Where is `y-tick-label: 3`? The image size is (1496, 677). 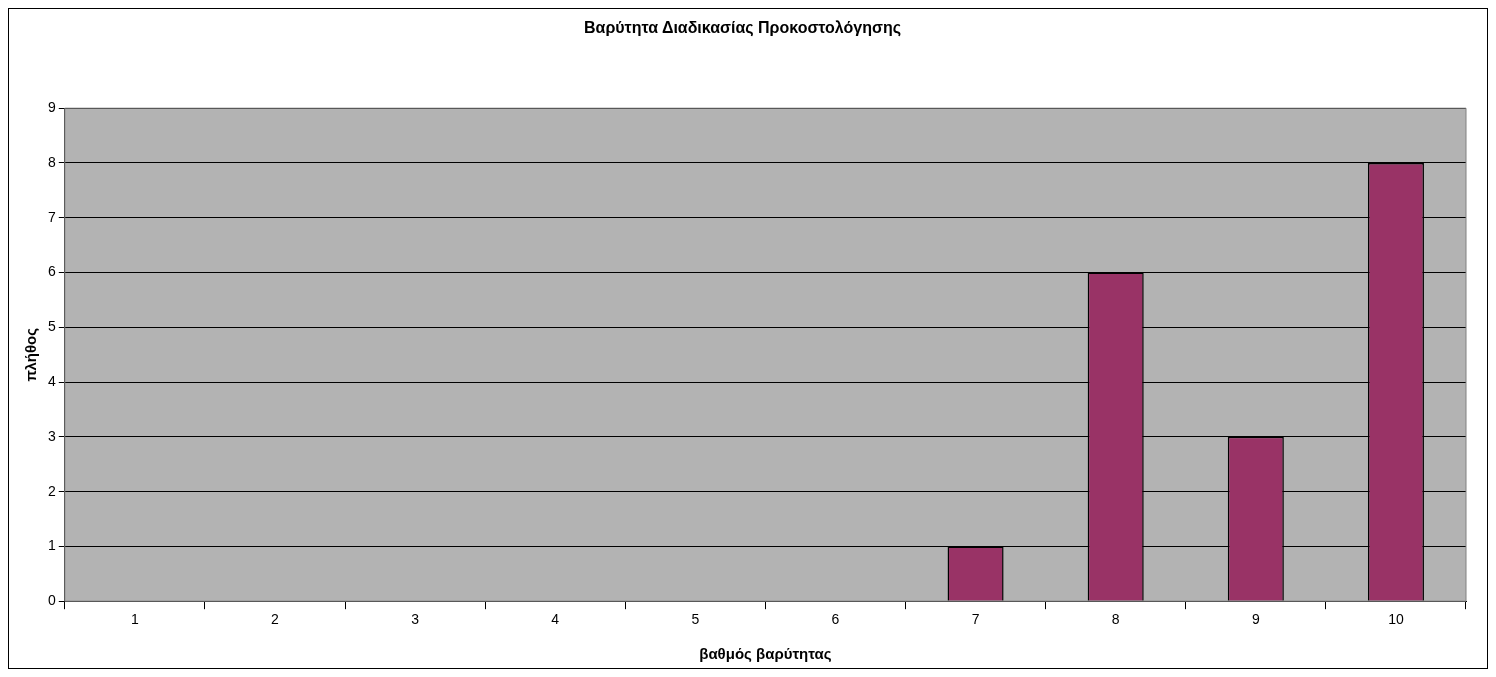 y-tick-label: 3 is located at coordinates (51, 435).